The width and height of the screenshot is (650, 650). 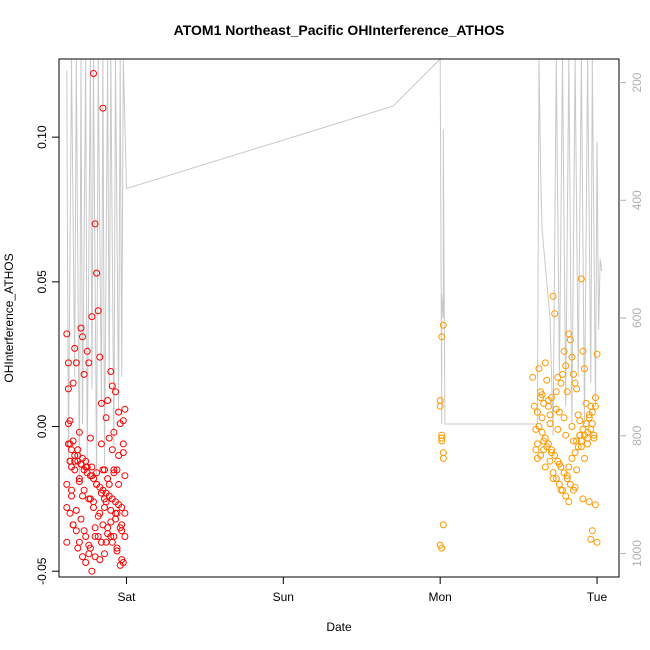 I want to click on right-y-tick-label: 200, so click(x=637, y=82).